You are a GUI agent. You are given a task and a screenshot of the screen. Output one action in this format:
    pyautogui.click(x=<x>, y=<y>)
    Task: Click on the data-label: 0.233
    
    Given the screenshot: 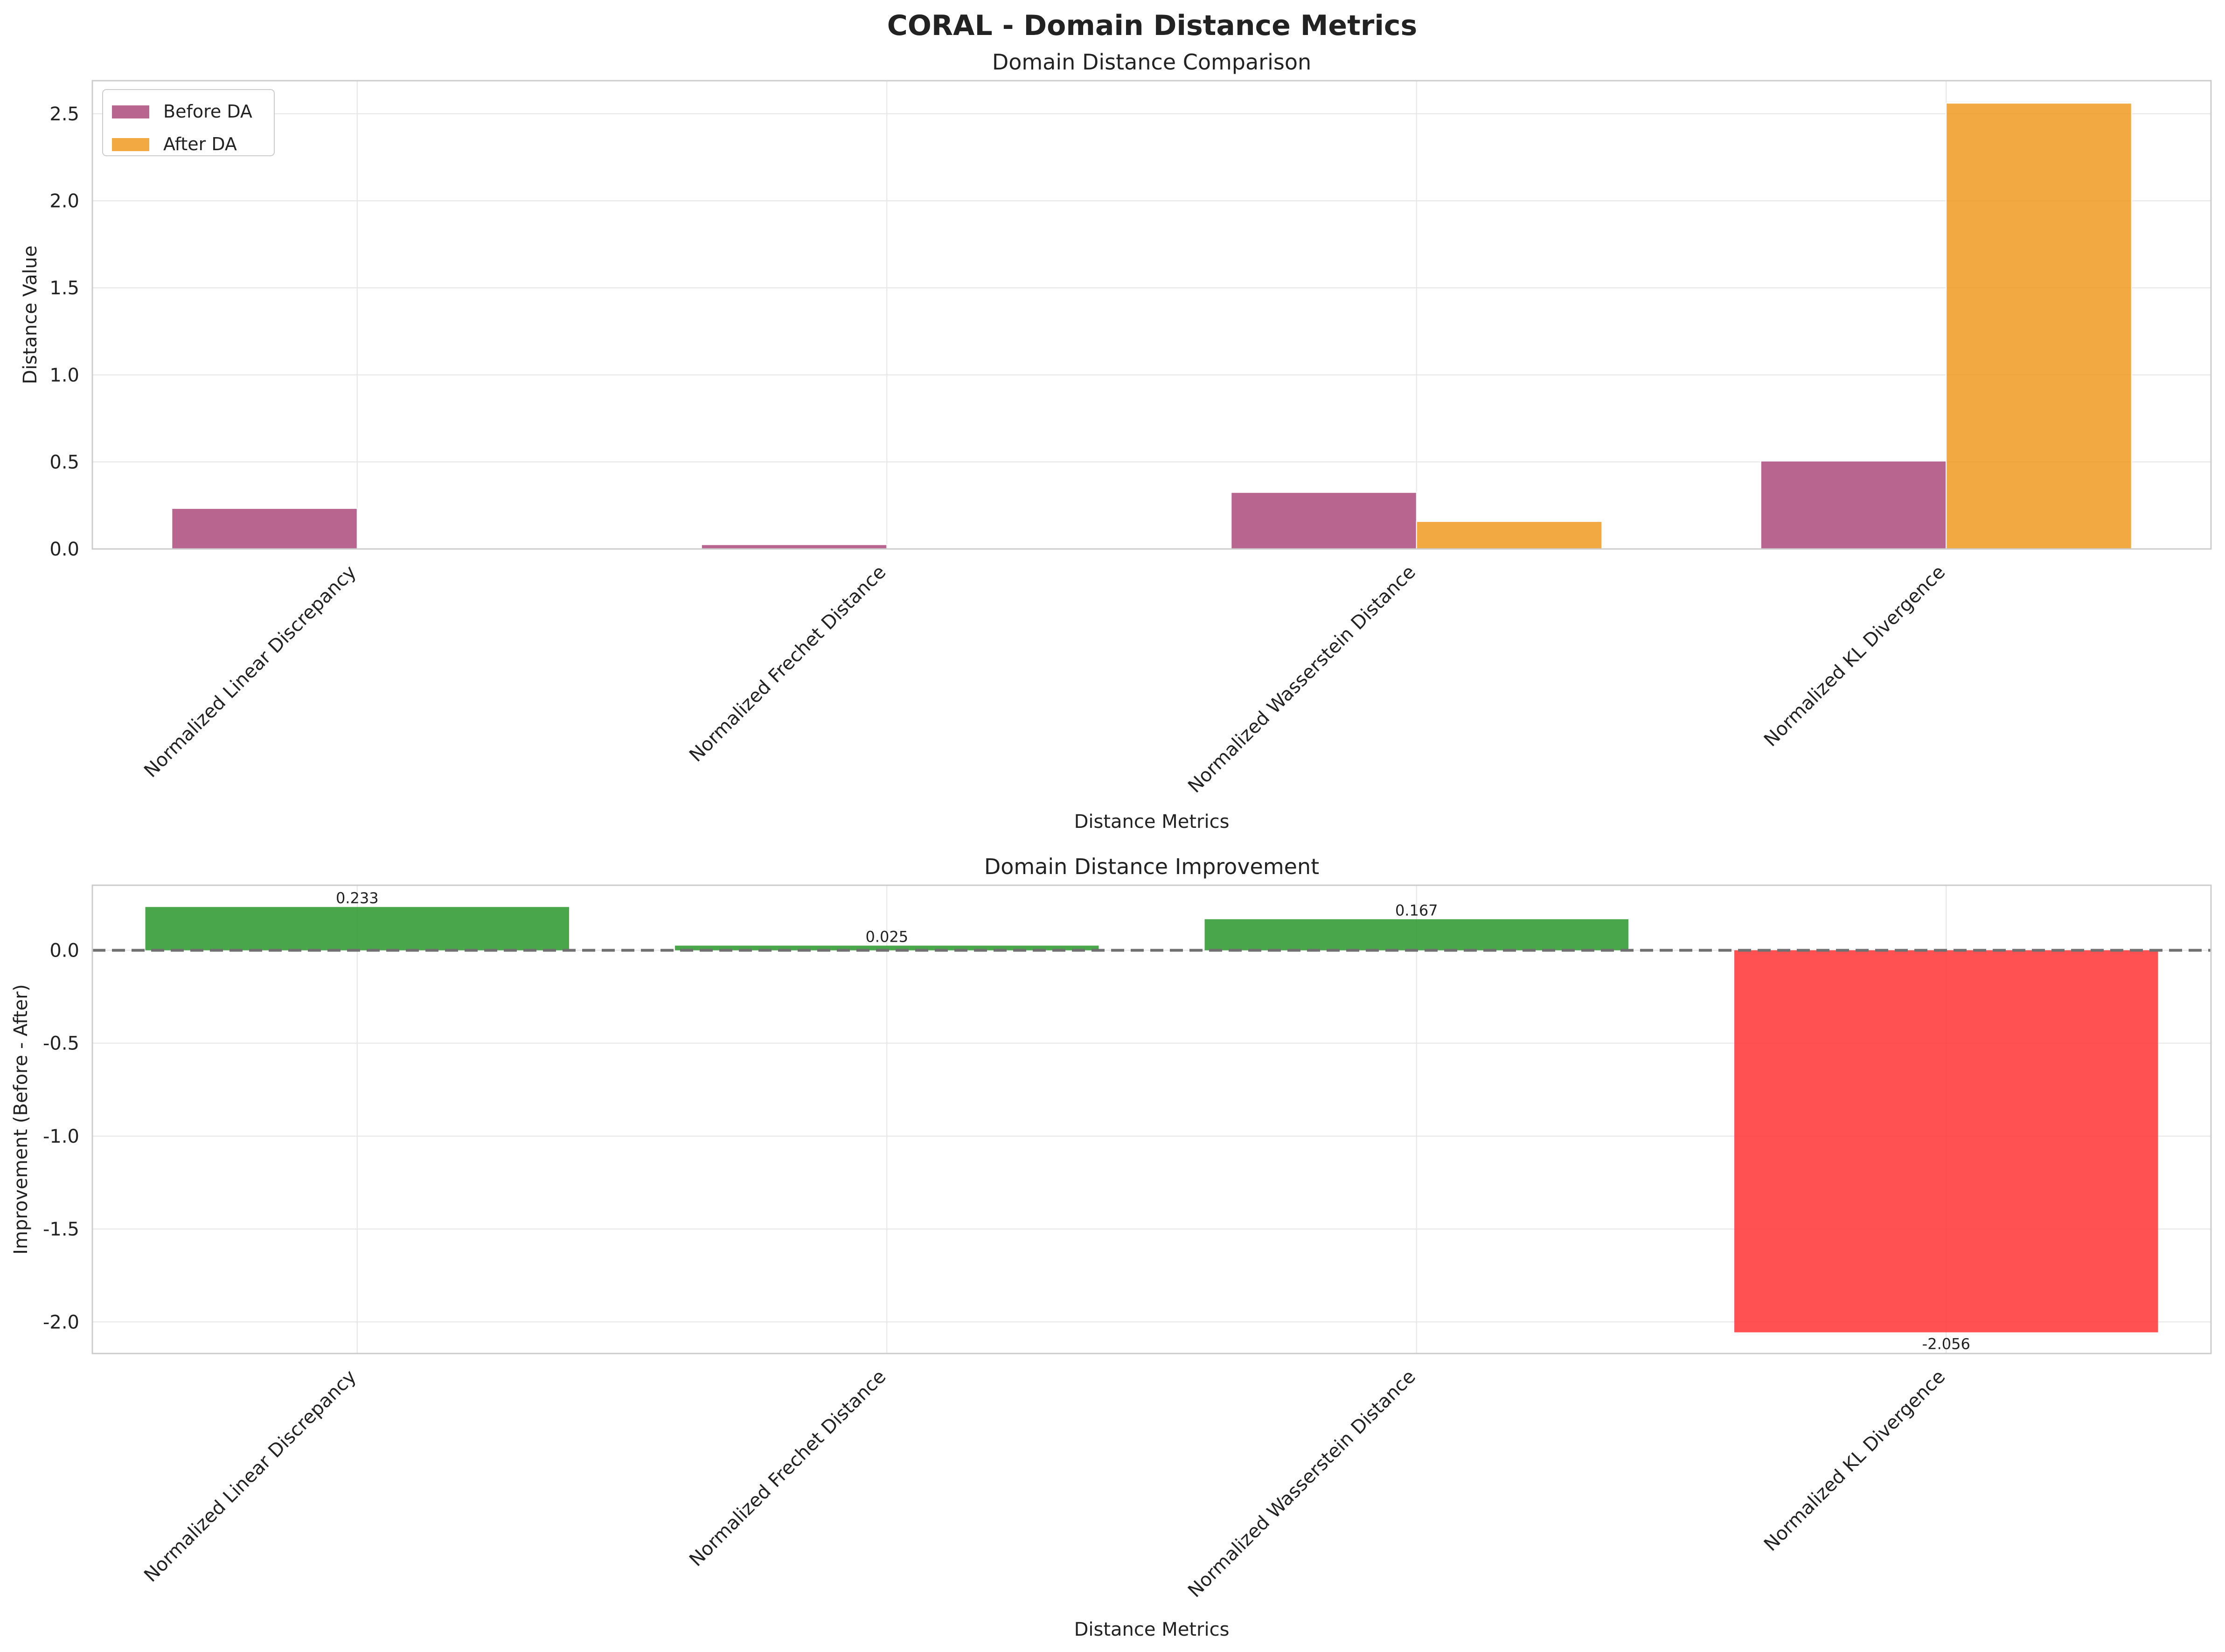 What is the action you would take?
    pyautogui.click(x=357, y=898)
    